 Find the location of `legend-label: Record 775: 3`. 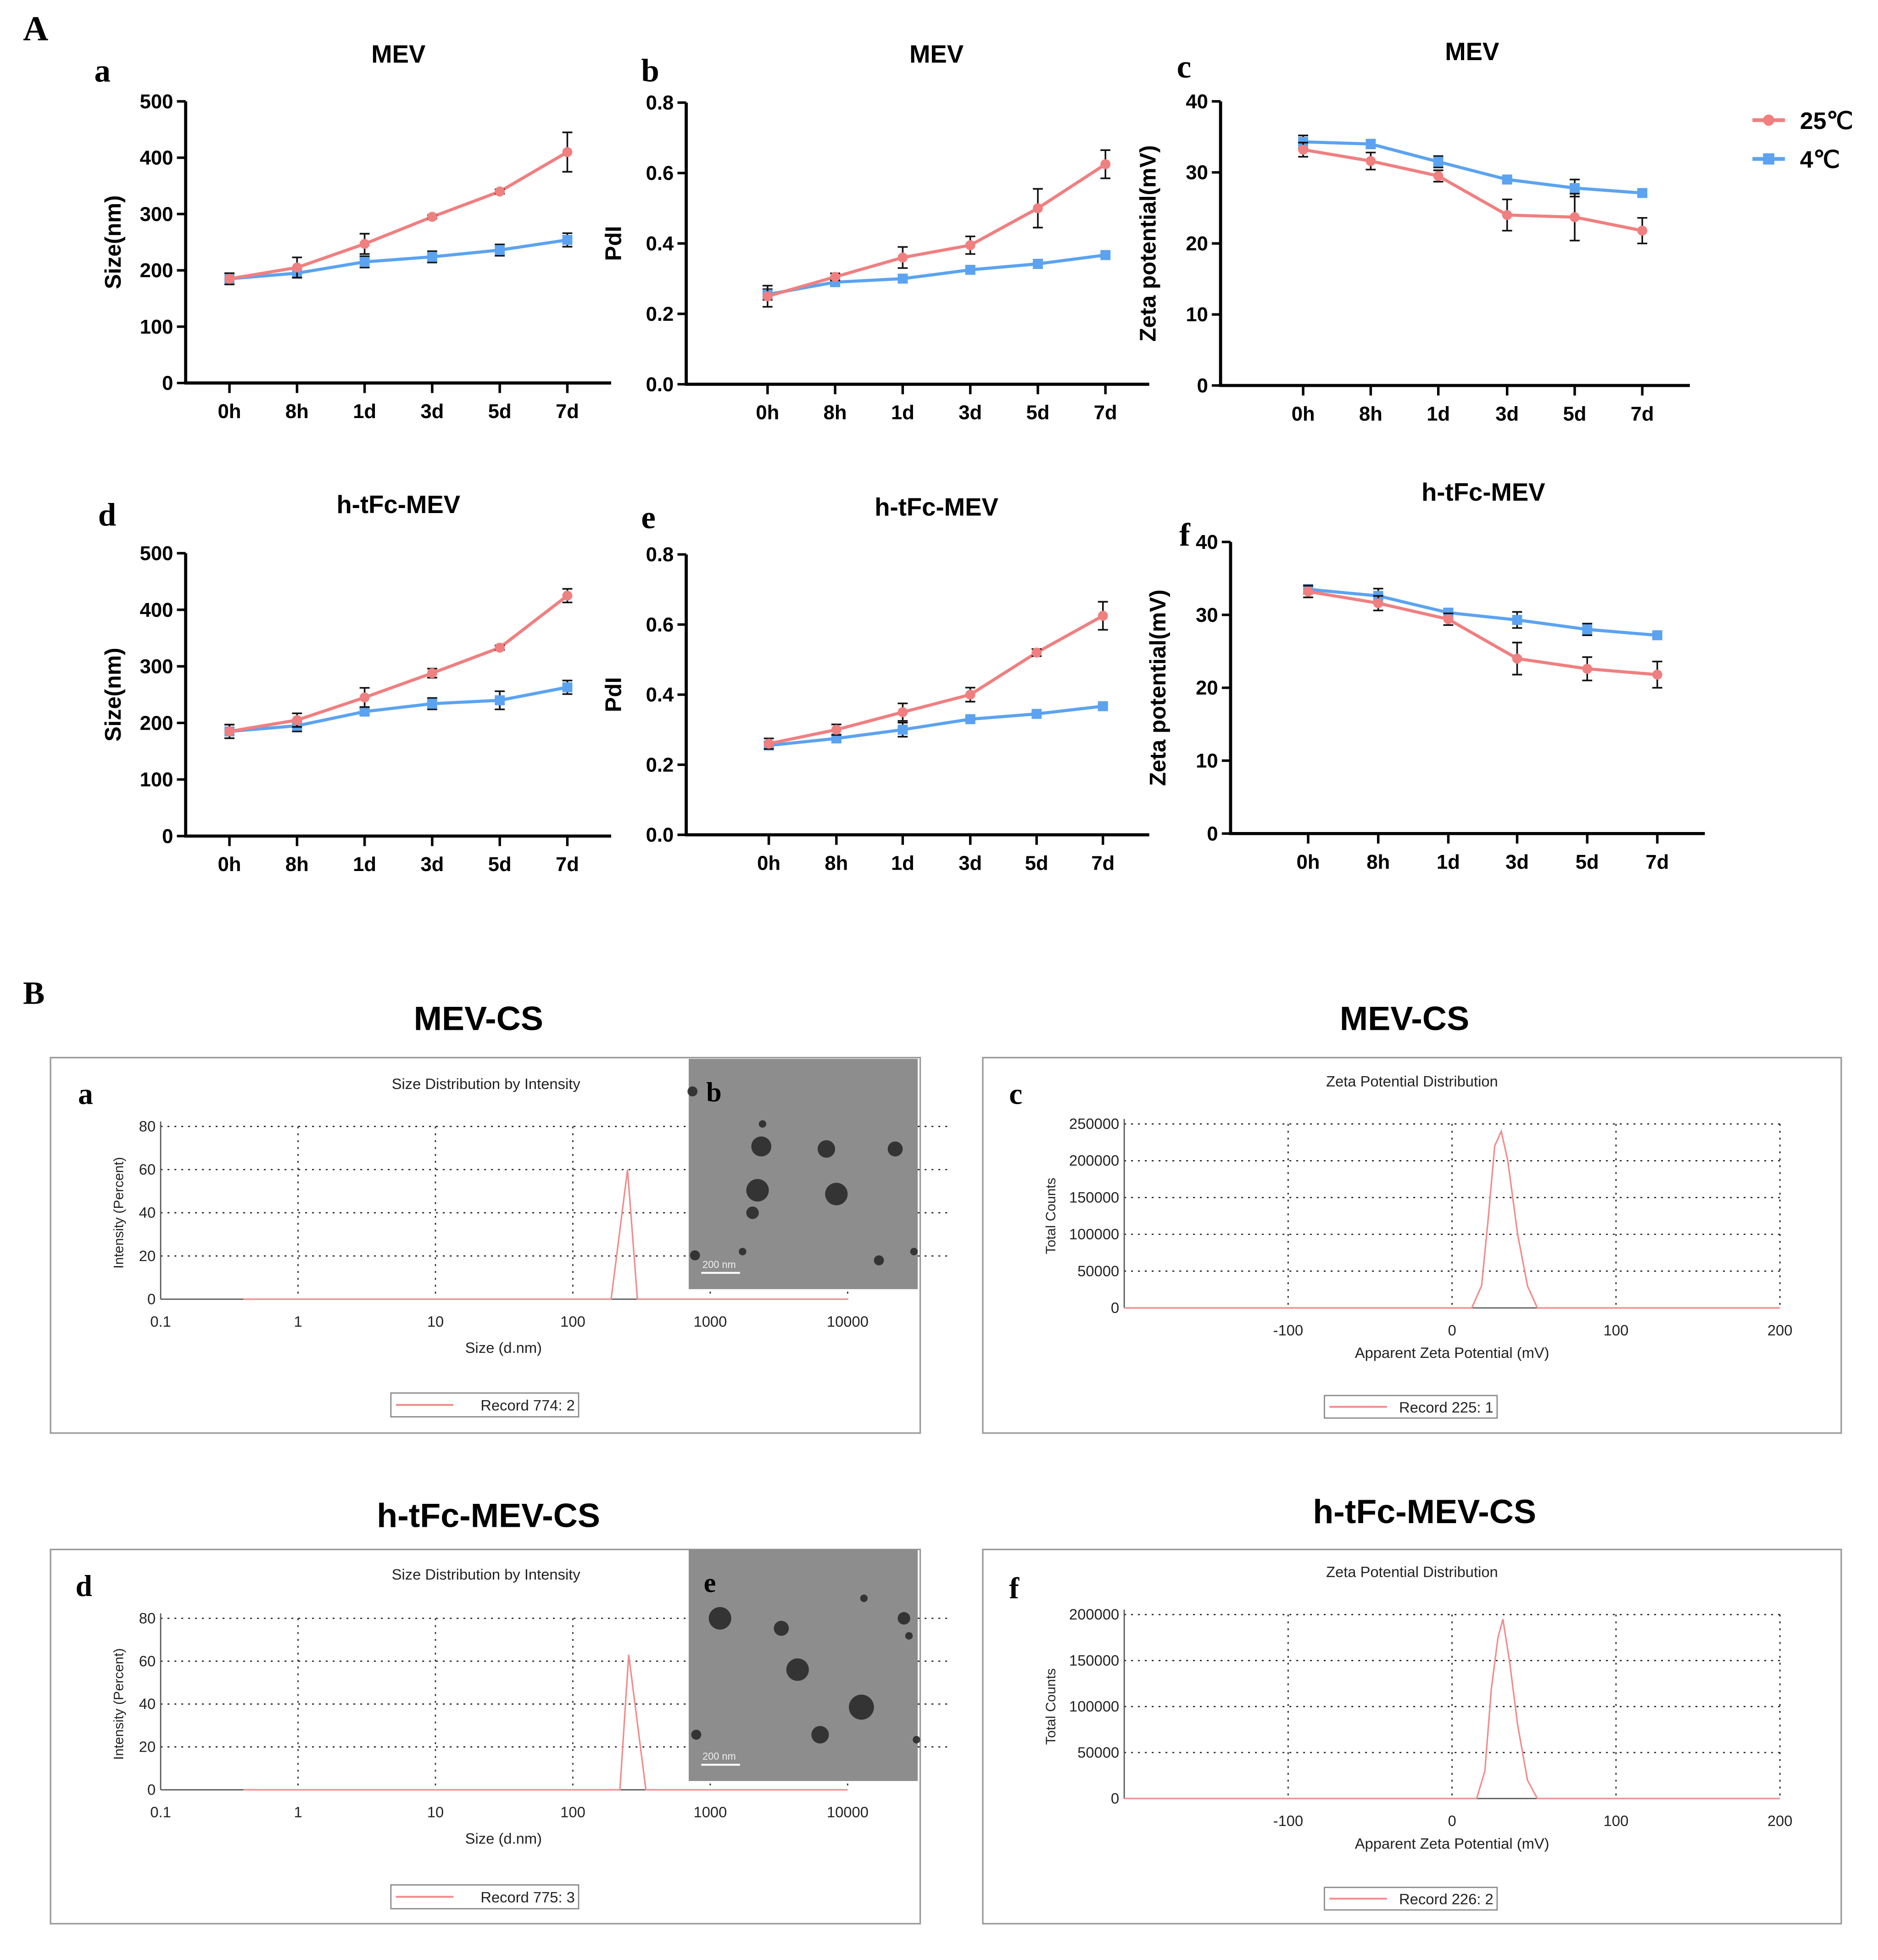

legend-label: Record 775: 3 is located at coordinates (527, 1897).